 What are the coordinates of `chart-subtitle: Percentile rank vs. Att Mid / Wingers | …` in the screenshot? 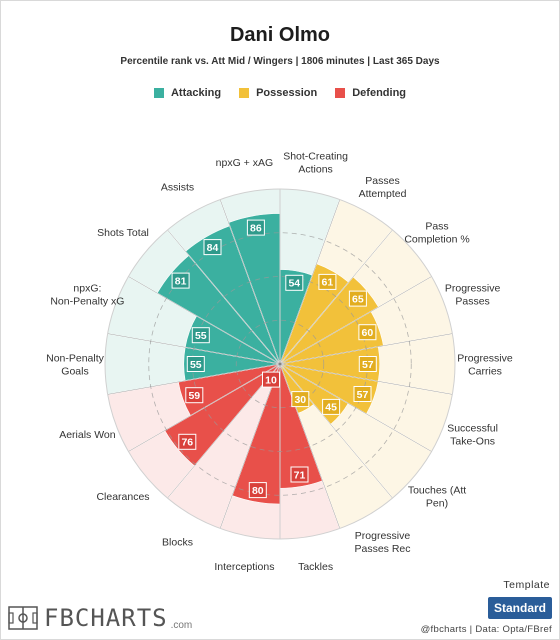 It's located at (280, 61).